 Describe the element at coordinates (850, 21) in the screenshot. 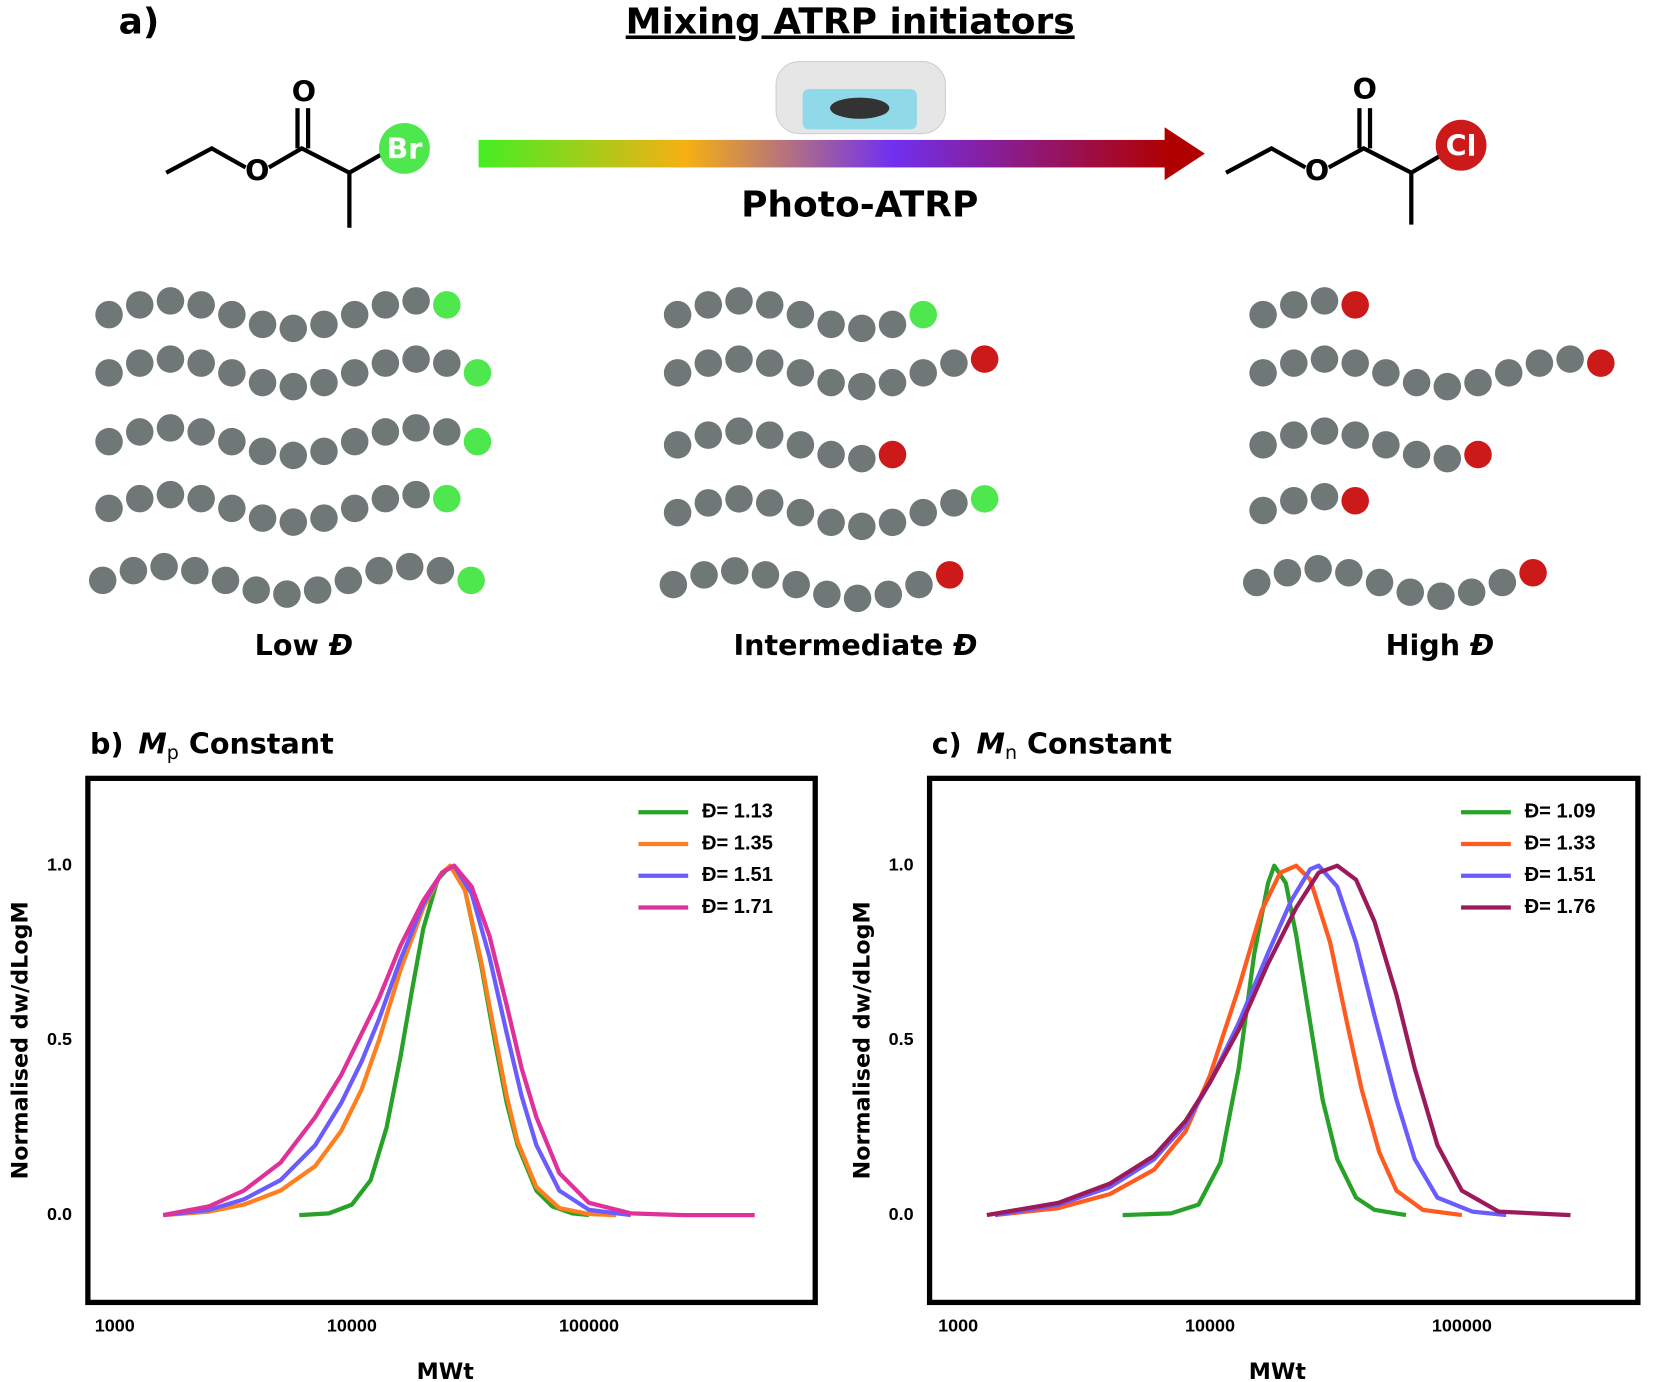

I see `scheme-title: Mixing ATRP initiators` at that location.